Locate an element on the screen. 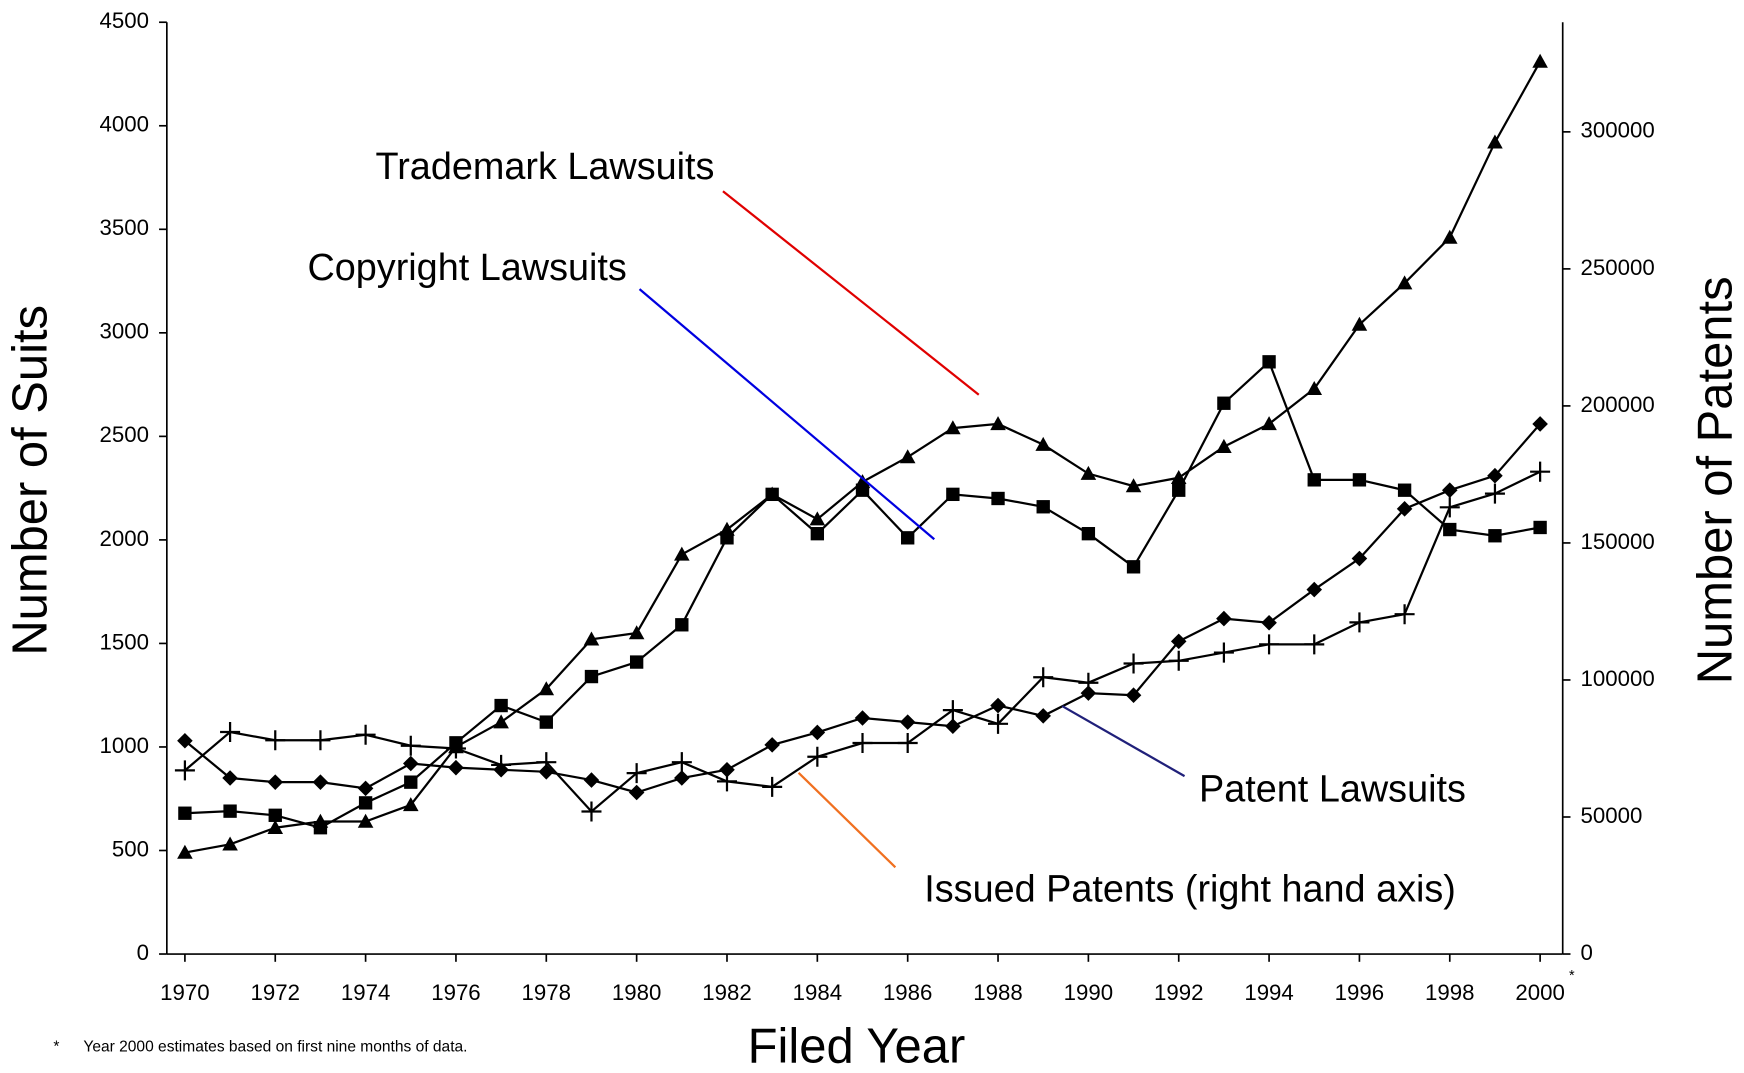 This screenshot has height=1073, width=1744. x-tick-label: 1970 is located at coordinates (184, 992).